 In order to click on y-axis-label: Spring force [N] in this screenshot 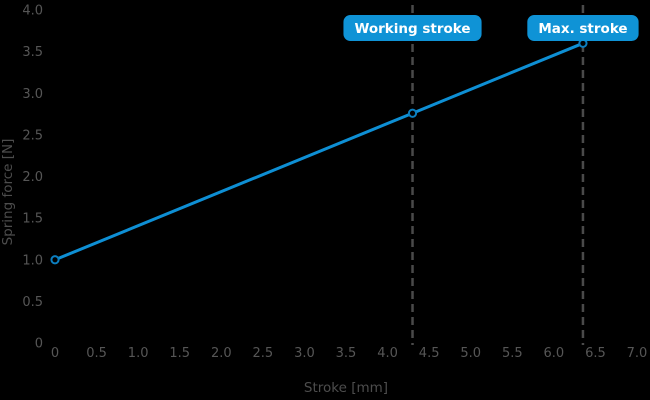, I will do `click(8, 192)`.